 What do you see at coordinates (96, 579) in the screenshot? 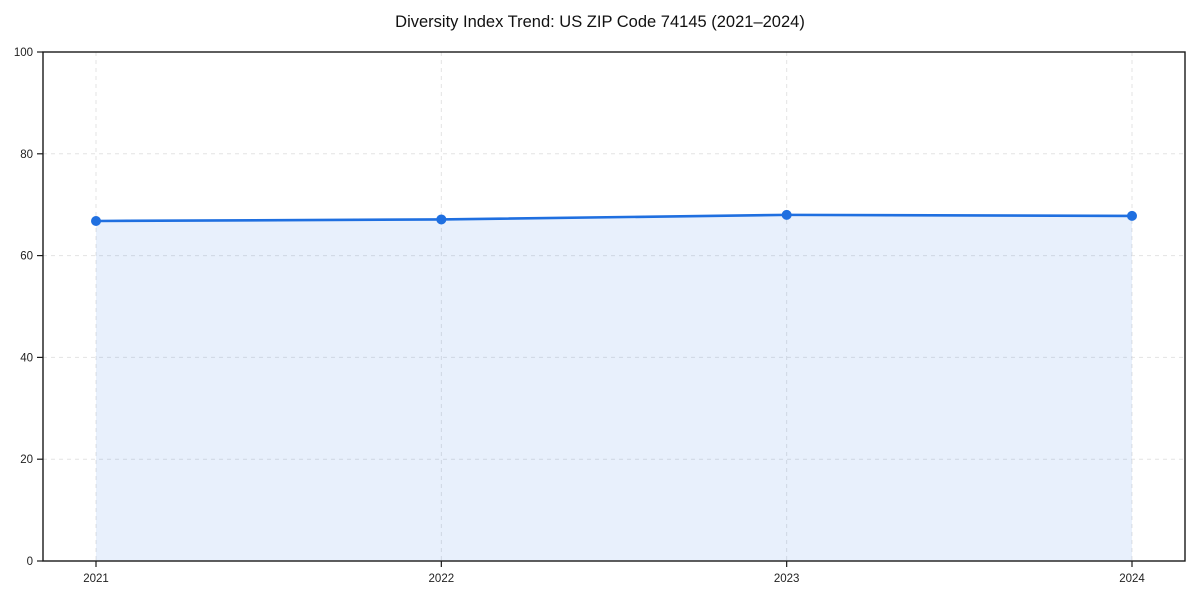
I see `x-tick-label-2021: 2021` at bounding box center [96, 579].